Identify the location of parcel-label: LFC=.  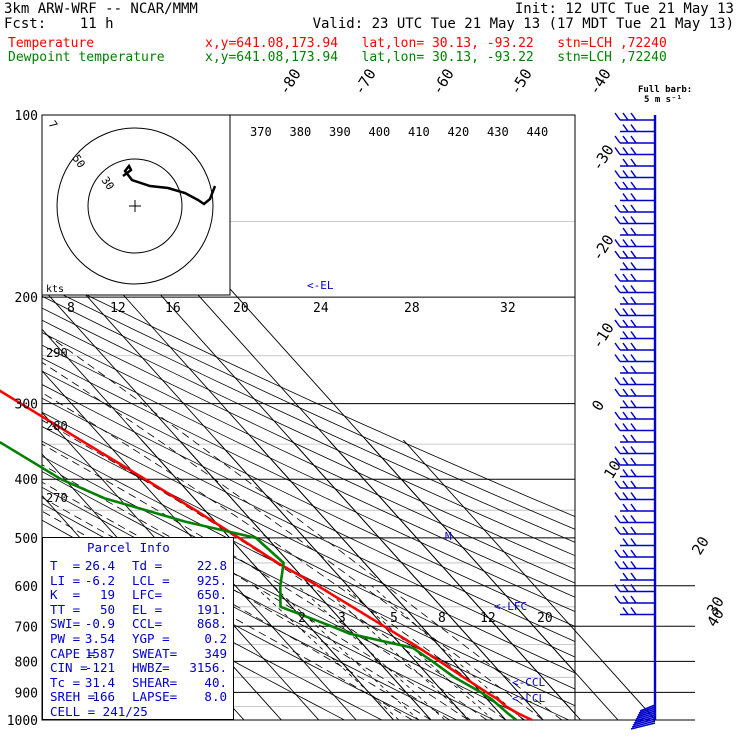
(147, 595).